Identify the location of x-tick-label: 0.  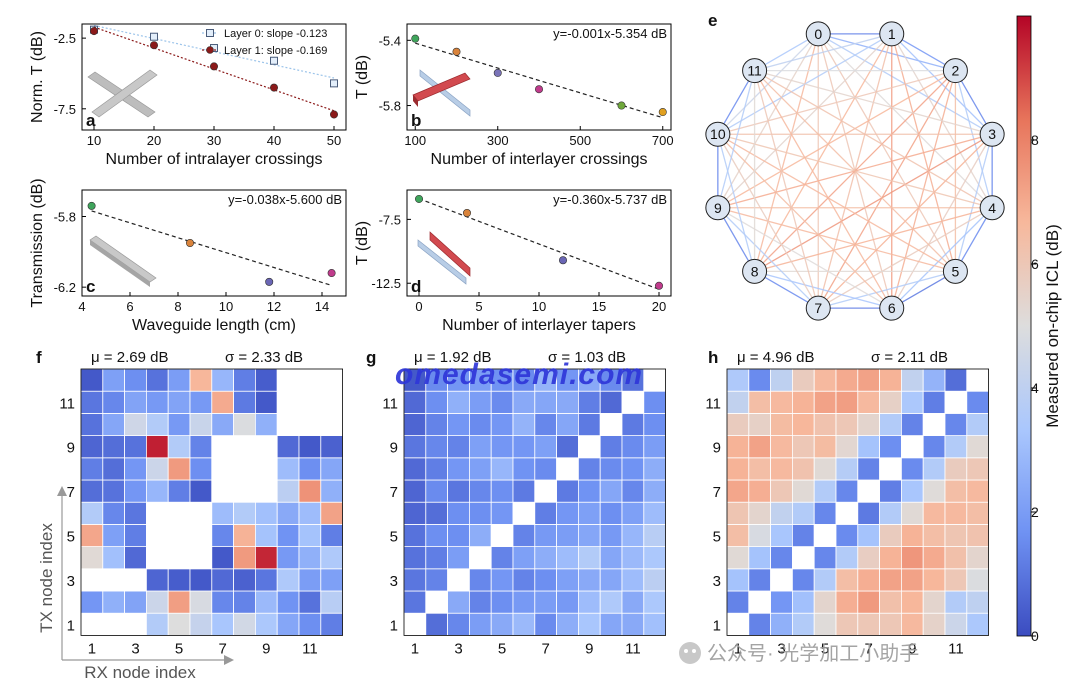
(418, 306).